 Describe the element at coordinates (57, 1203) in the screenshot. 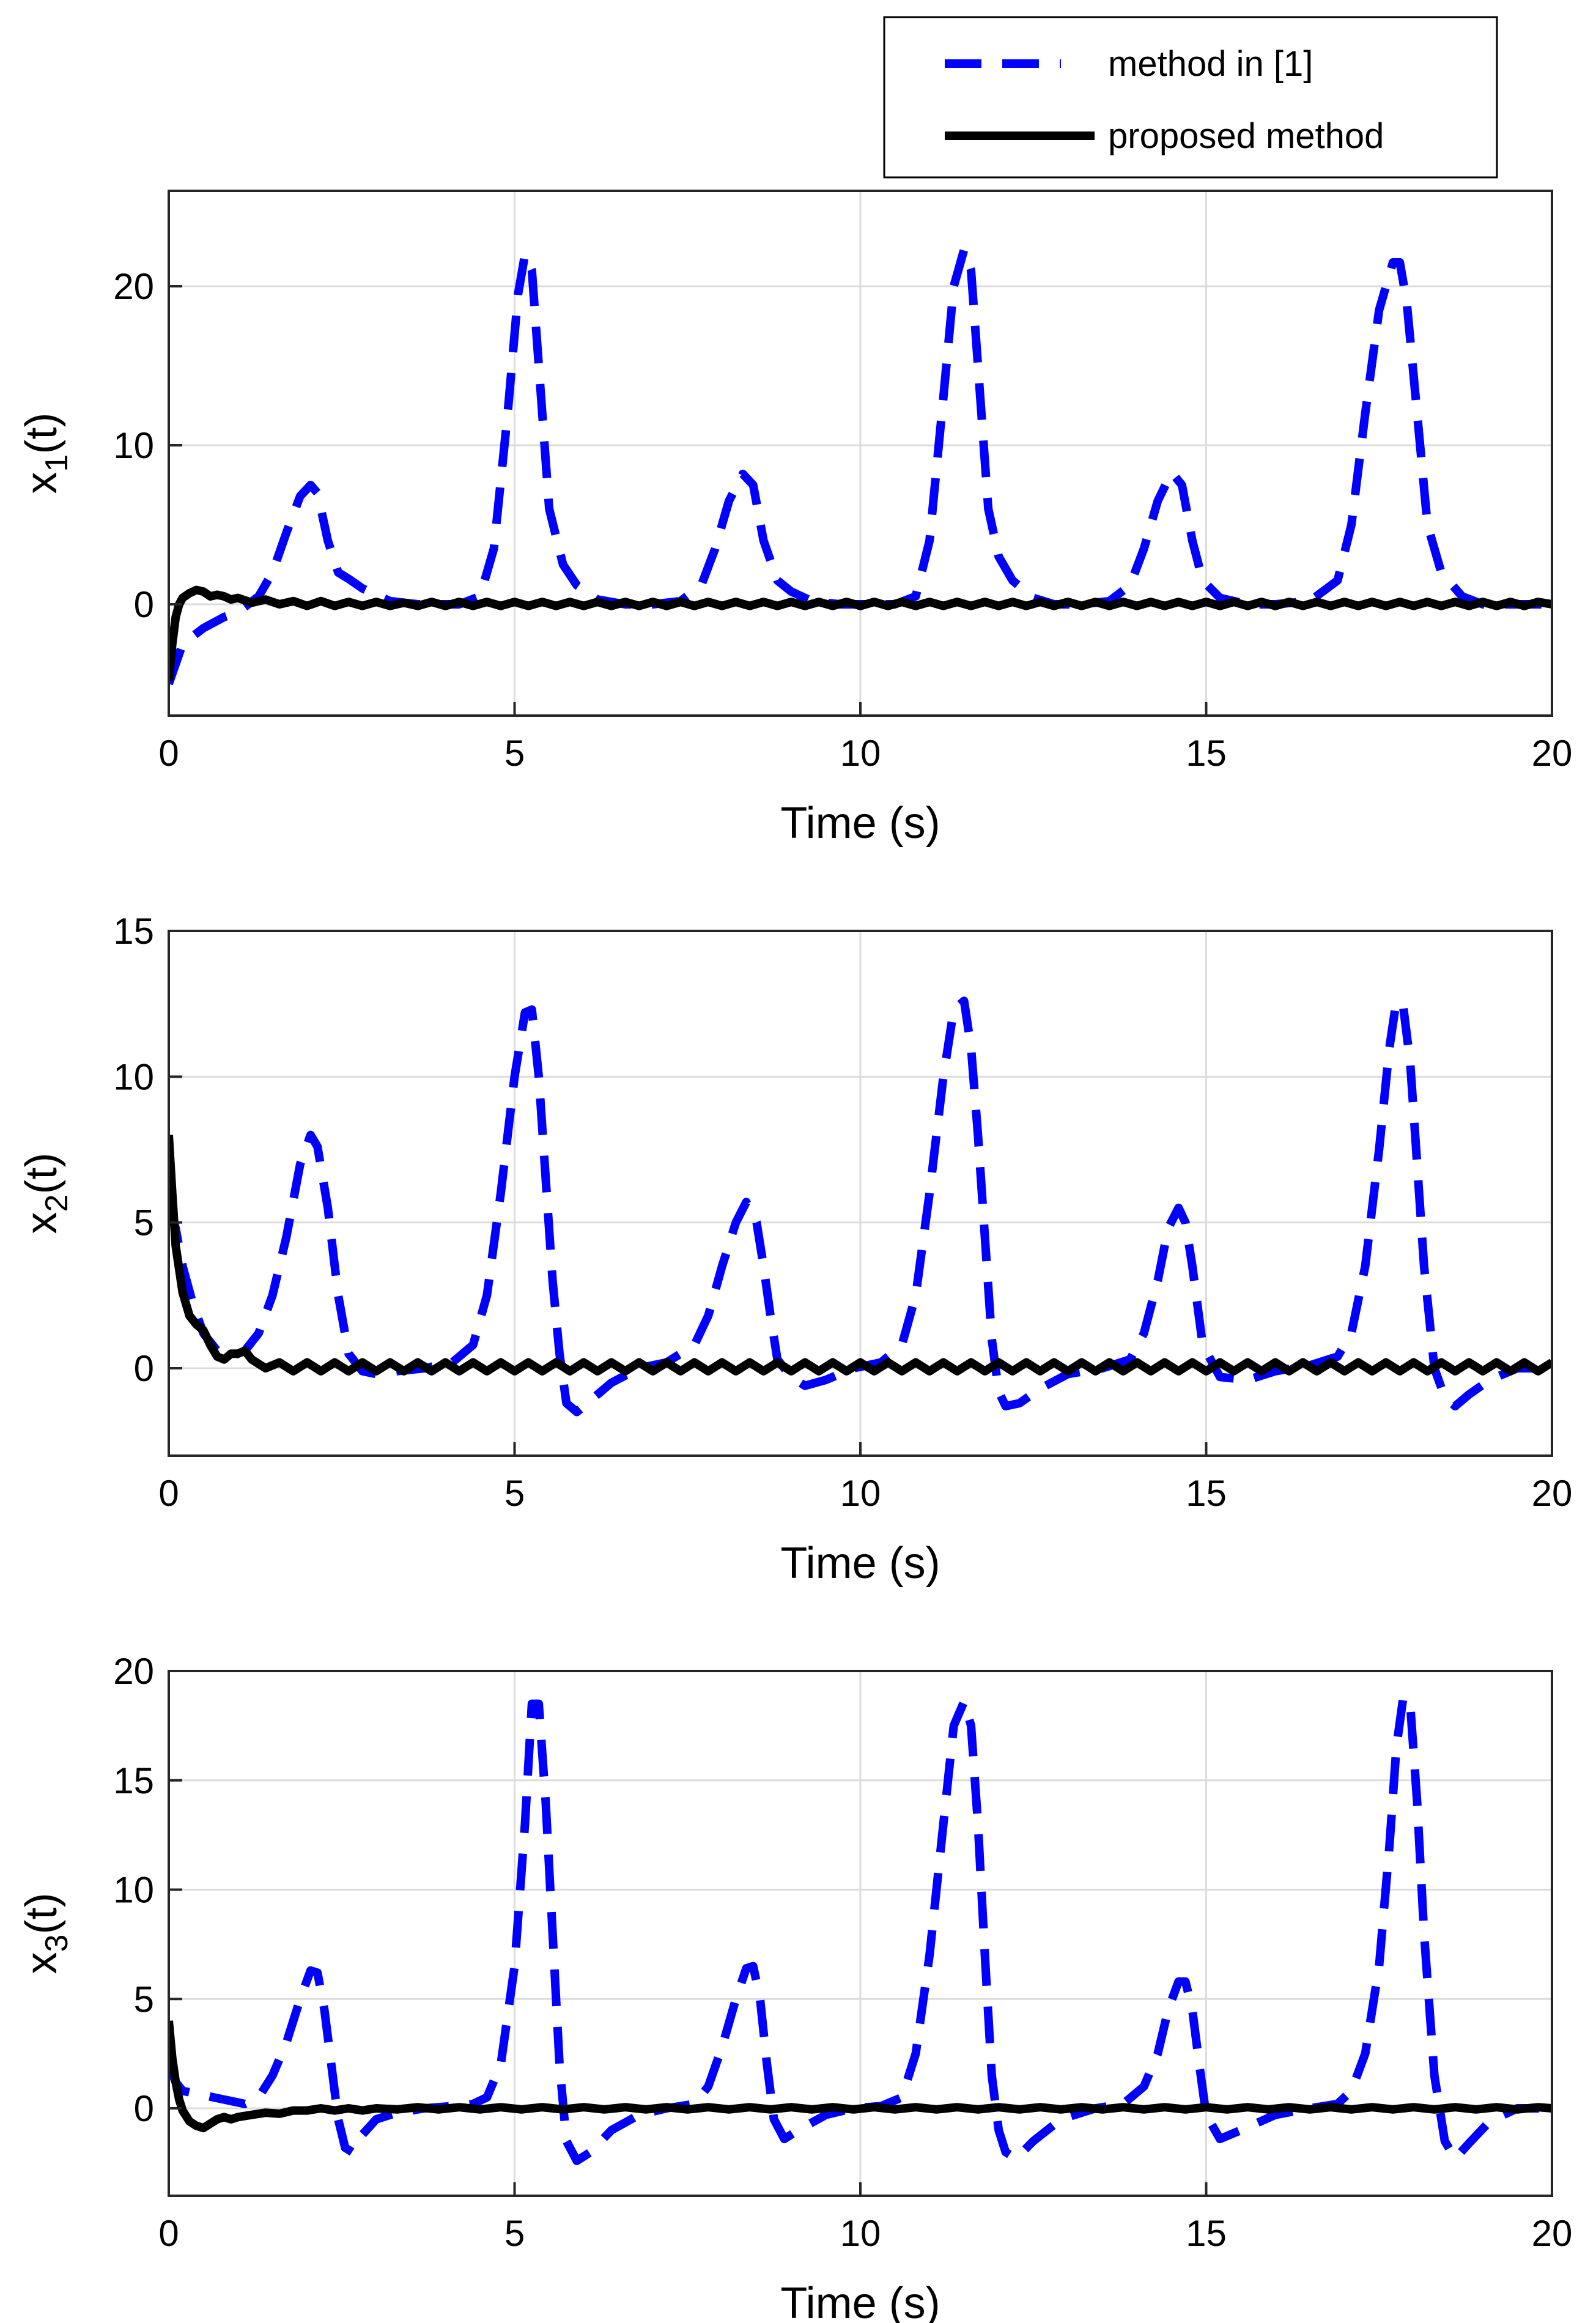

I see `y-axis-label-subscript: 2` at that location.